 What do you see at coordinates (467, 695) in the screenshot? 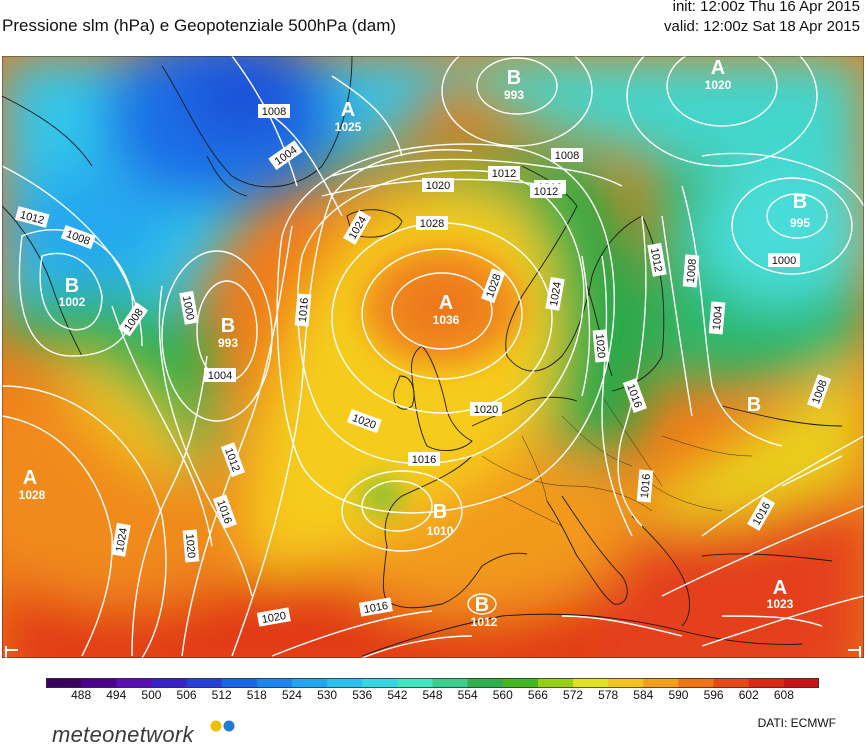
I see `colorbar-tick-label: 554` at bounding box center [467, 695].